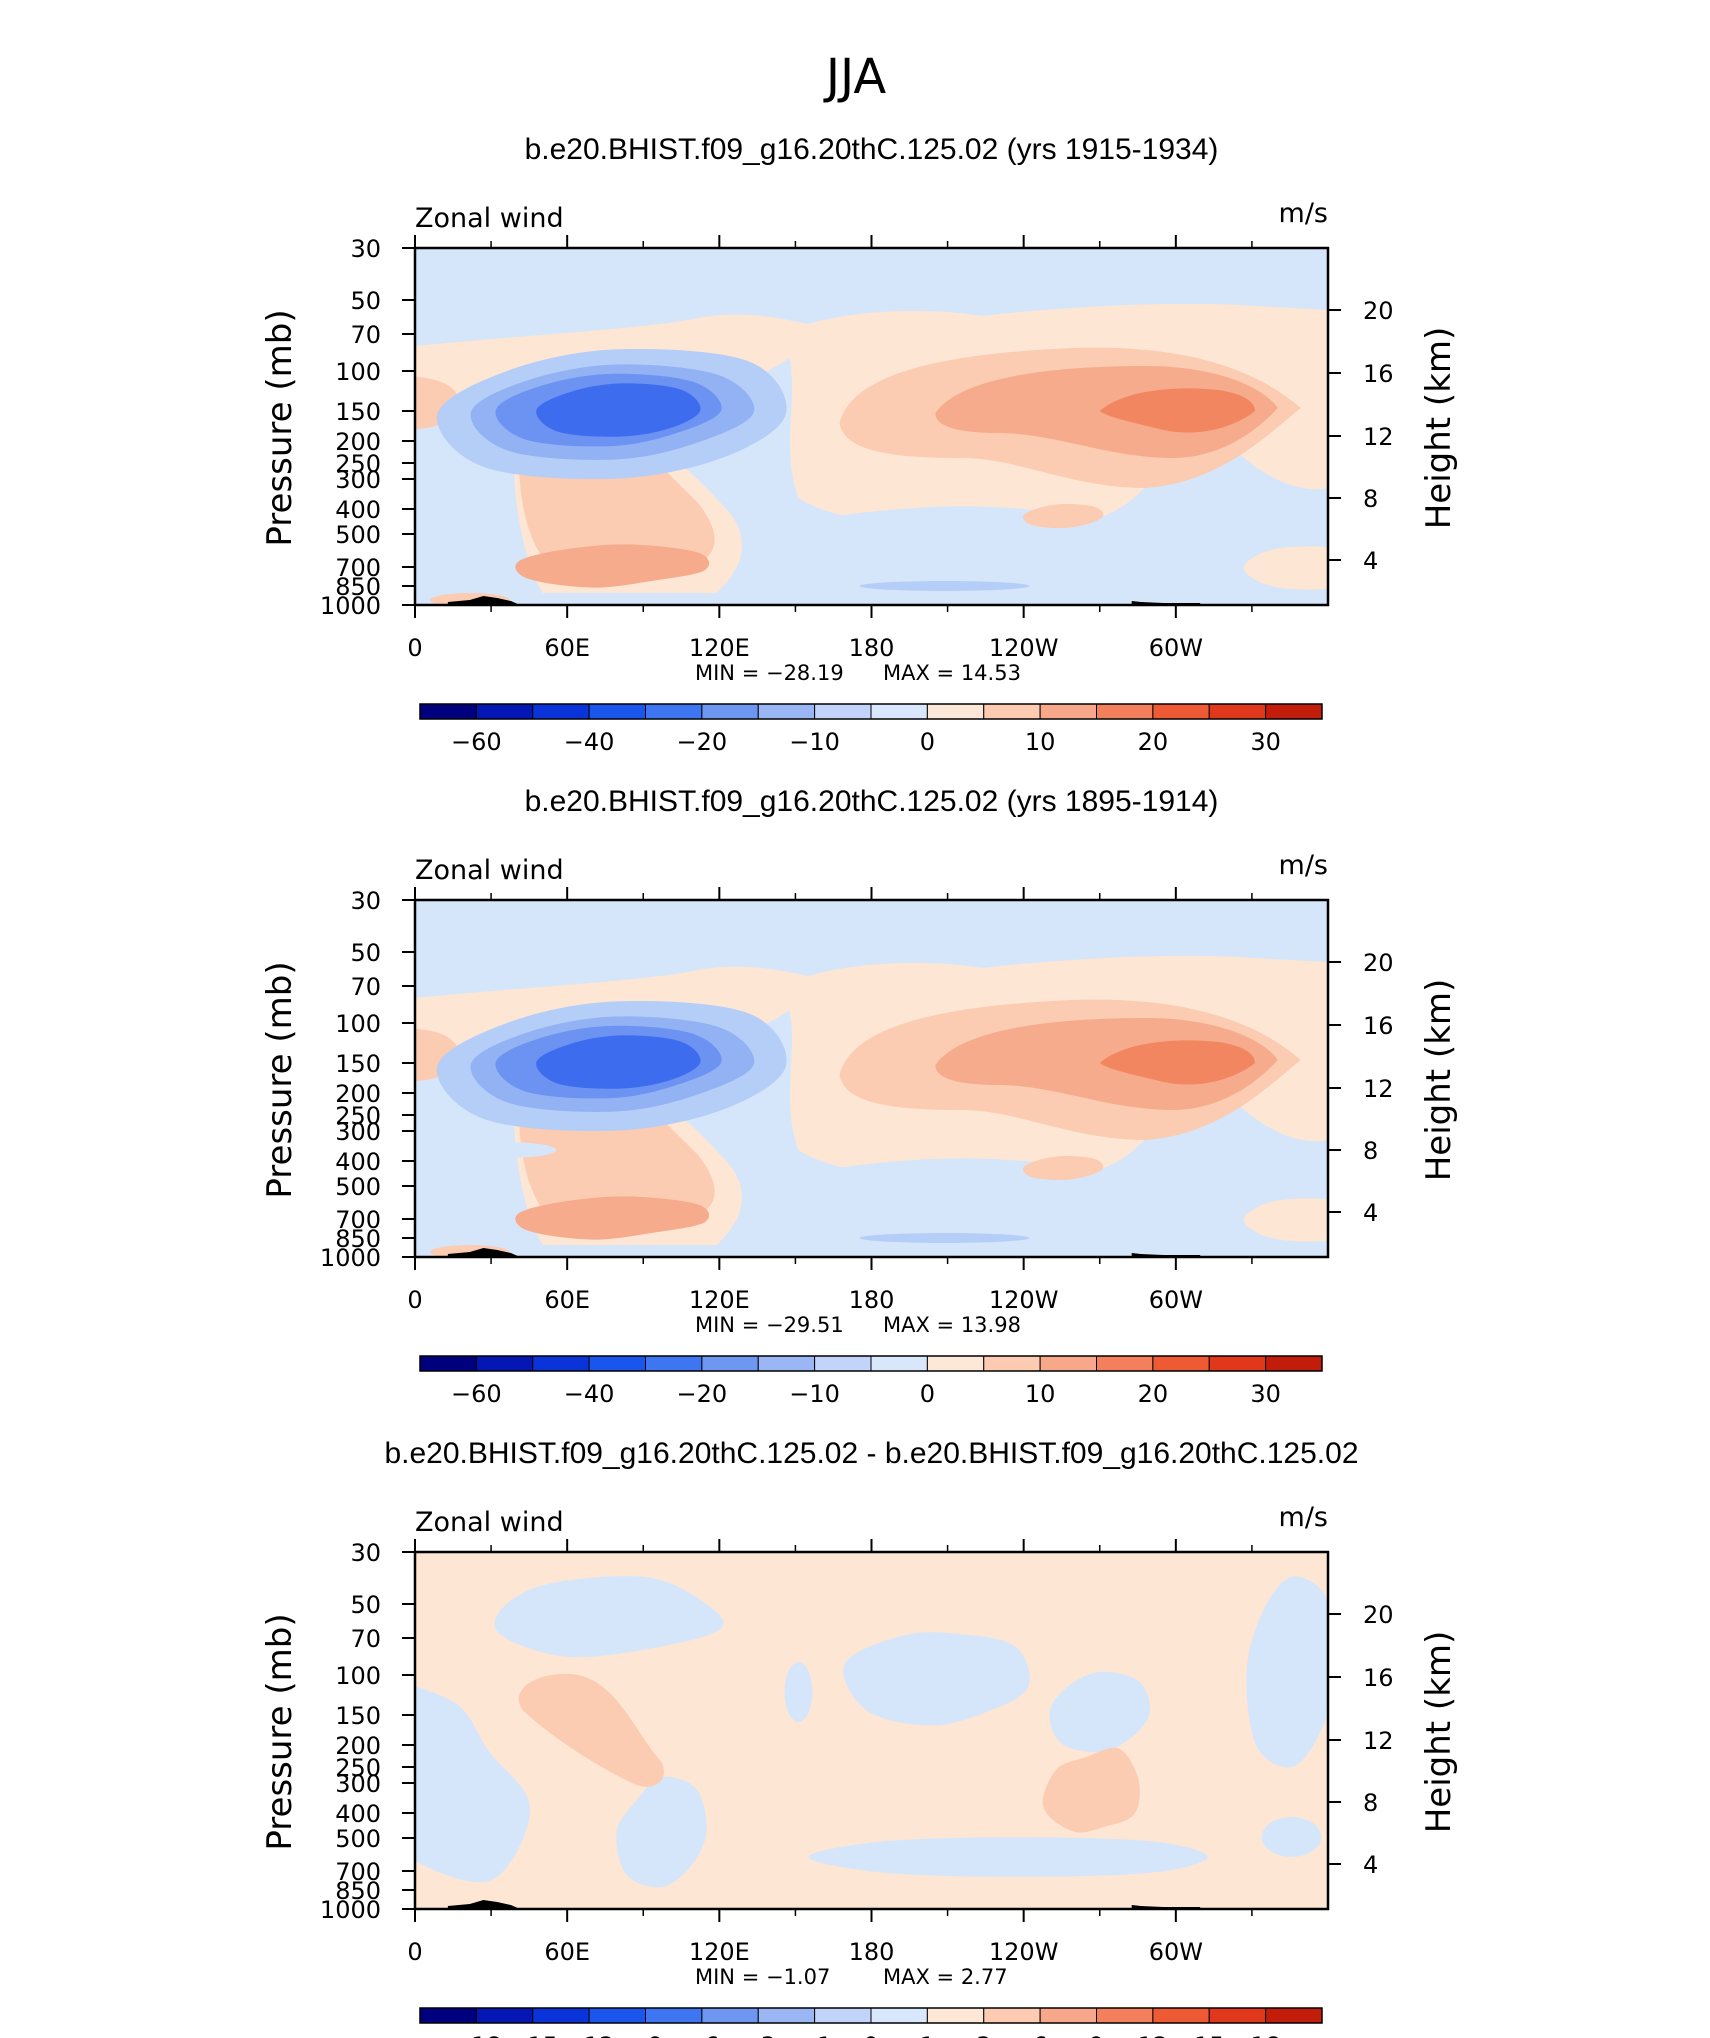 Image resolution: width=1710 pixels, height=2038 pixels. What do you see at coordinates (476, 2035) in the screenshot?
I see `colorbar-label: −18` at bounding box center [476, 2035].